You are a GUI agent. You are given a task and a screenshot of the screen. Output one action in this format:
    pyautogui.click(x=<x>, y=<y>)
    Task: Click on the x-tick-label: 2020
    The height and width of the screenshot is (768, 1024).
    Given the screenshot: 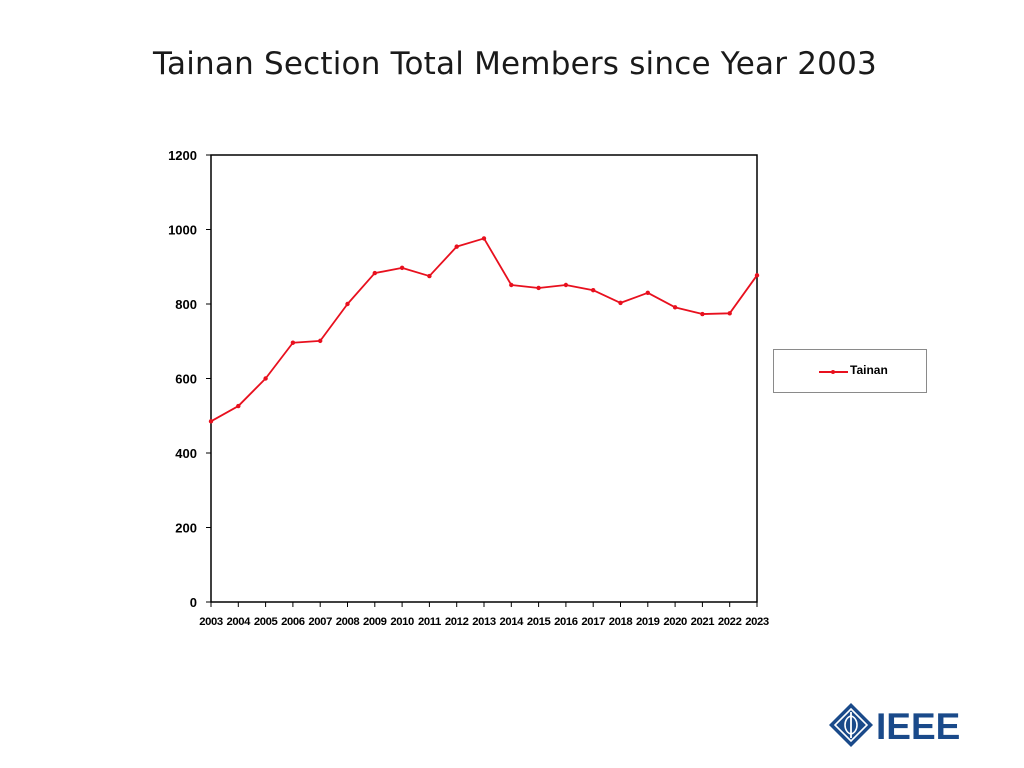 What is the action you would take?
    pyautogui.click(x=675, y=622)
    